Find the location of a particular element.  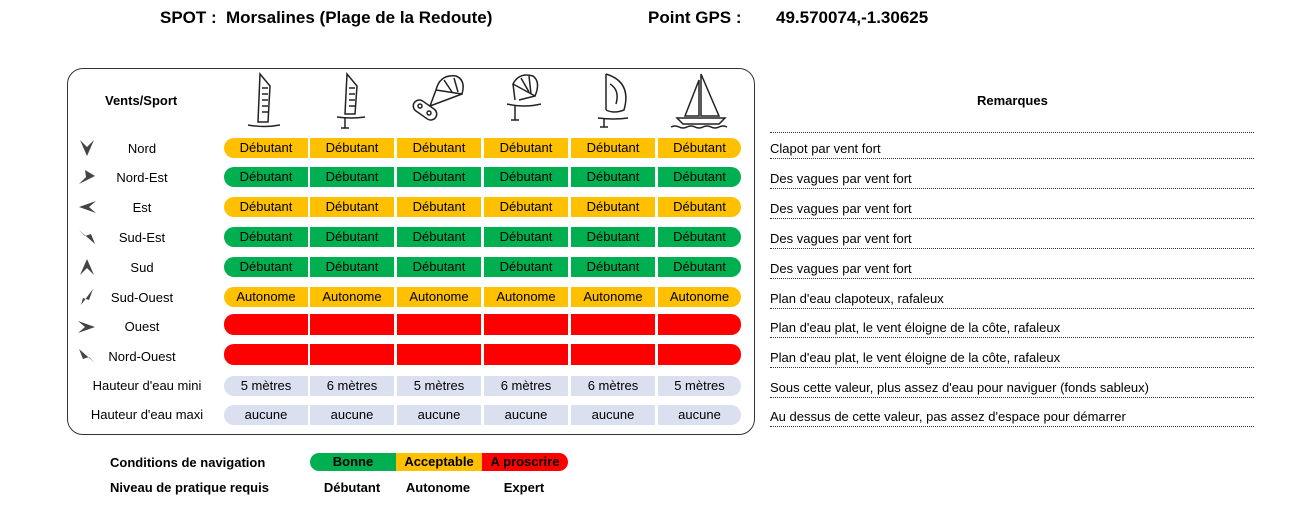

remark-item: Plan d'eau clapoteux, rafaleux is located at coordinates (1012, 297).